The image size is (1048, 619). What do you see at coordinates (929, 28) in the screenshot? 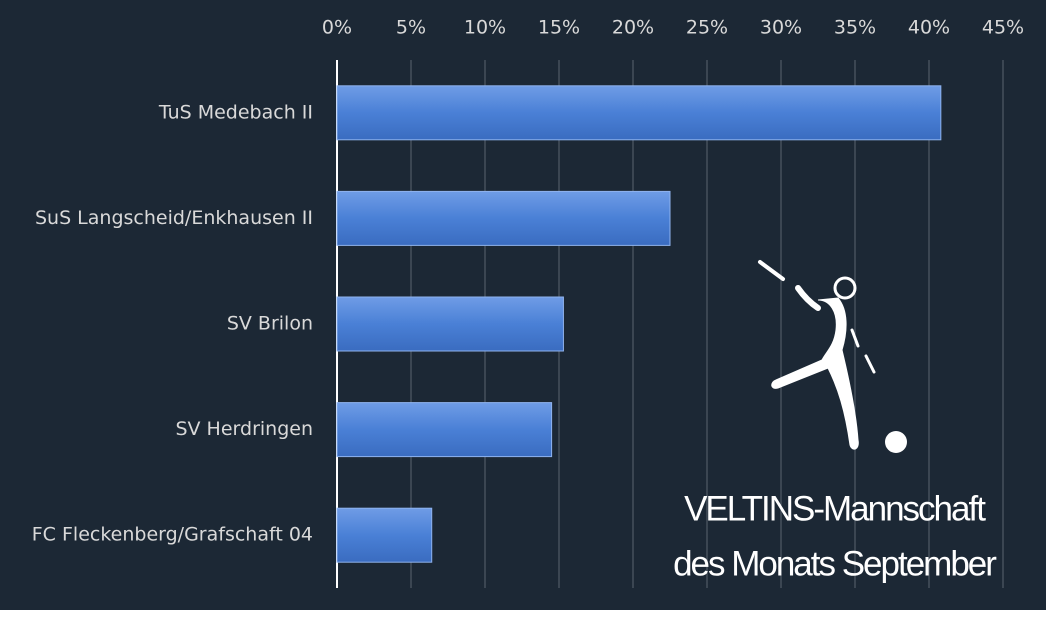
I see `x-tick-label: 40%` at bounding box center [929, 28].